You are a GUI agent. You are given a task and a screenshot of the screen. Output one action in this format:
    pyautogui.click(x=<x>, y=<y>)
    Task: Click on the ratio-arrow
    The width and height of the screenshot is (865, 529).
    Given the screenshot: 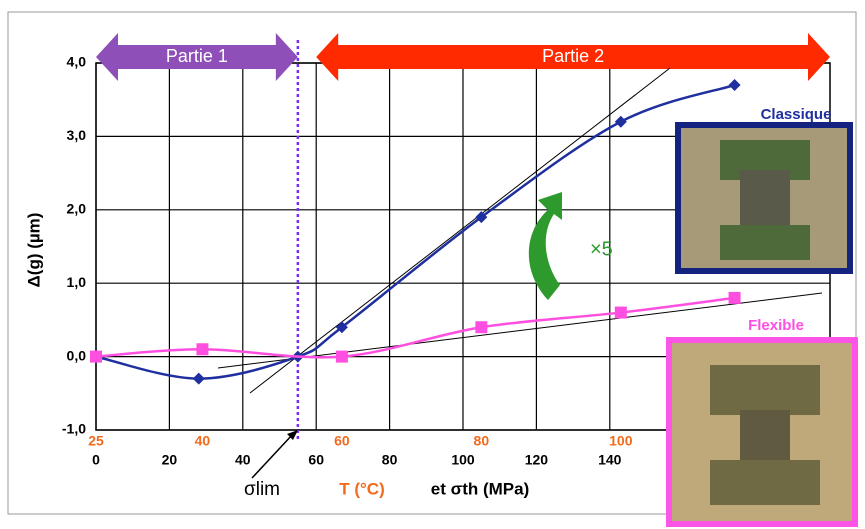 What is the action you would take?
    pyautogui.click(x=545, y=246)
    